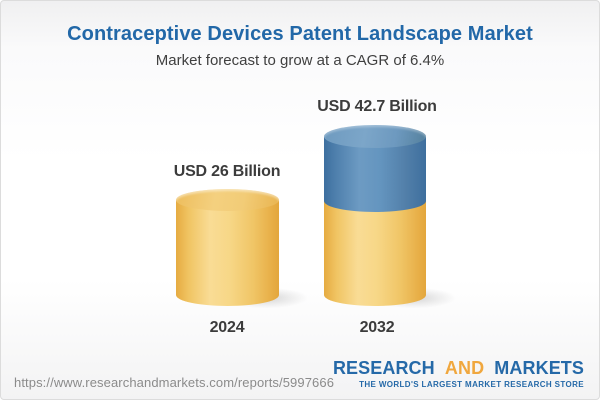  What do you see at coordinates (377, 327) in the screenshot?
I see `x-axis-label-2032: 2032` at bounding box center [377, 327].